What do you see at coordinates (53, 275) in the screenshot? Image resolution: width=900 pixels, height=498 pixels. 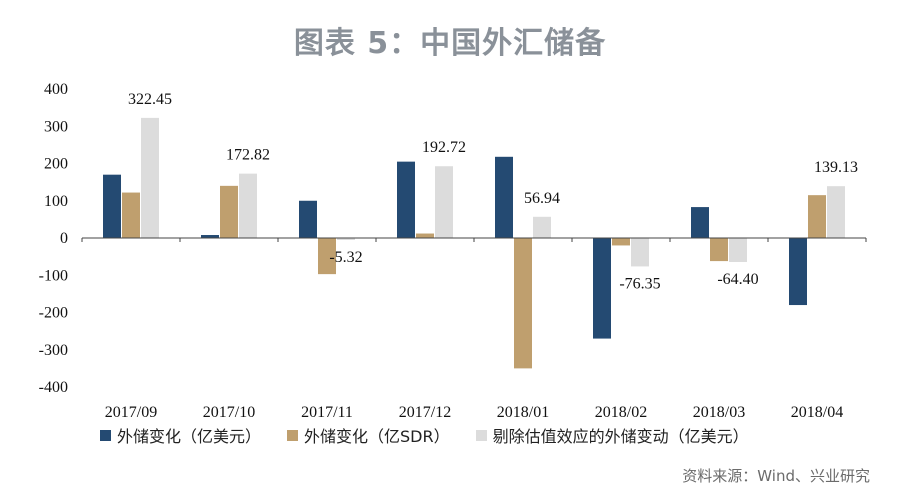 I see `y-tick-label: -100` at bounding box center [53, 275].